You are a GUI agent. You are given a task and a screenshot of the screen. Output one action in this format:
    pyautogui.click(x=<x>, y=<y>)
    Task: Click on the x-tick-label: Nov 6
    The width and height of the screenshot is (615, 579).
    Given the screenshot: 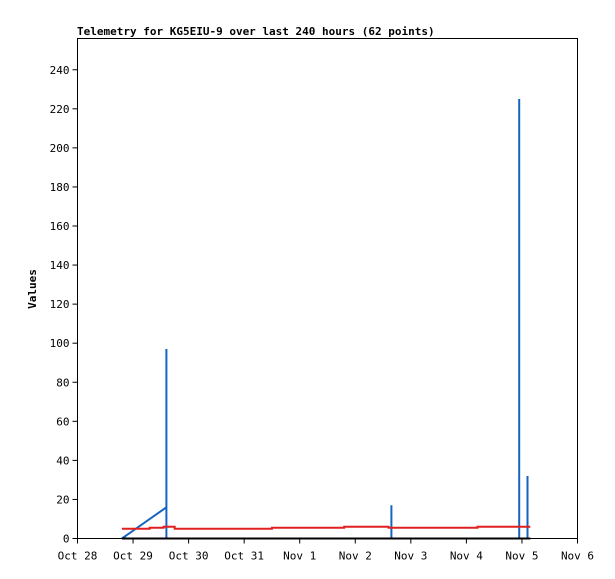 What is the action you would take?
    pyautogui.click(x=577, y=556)
    